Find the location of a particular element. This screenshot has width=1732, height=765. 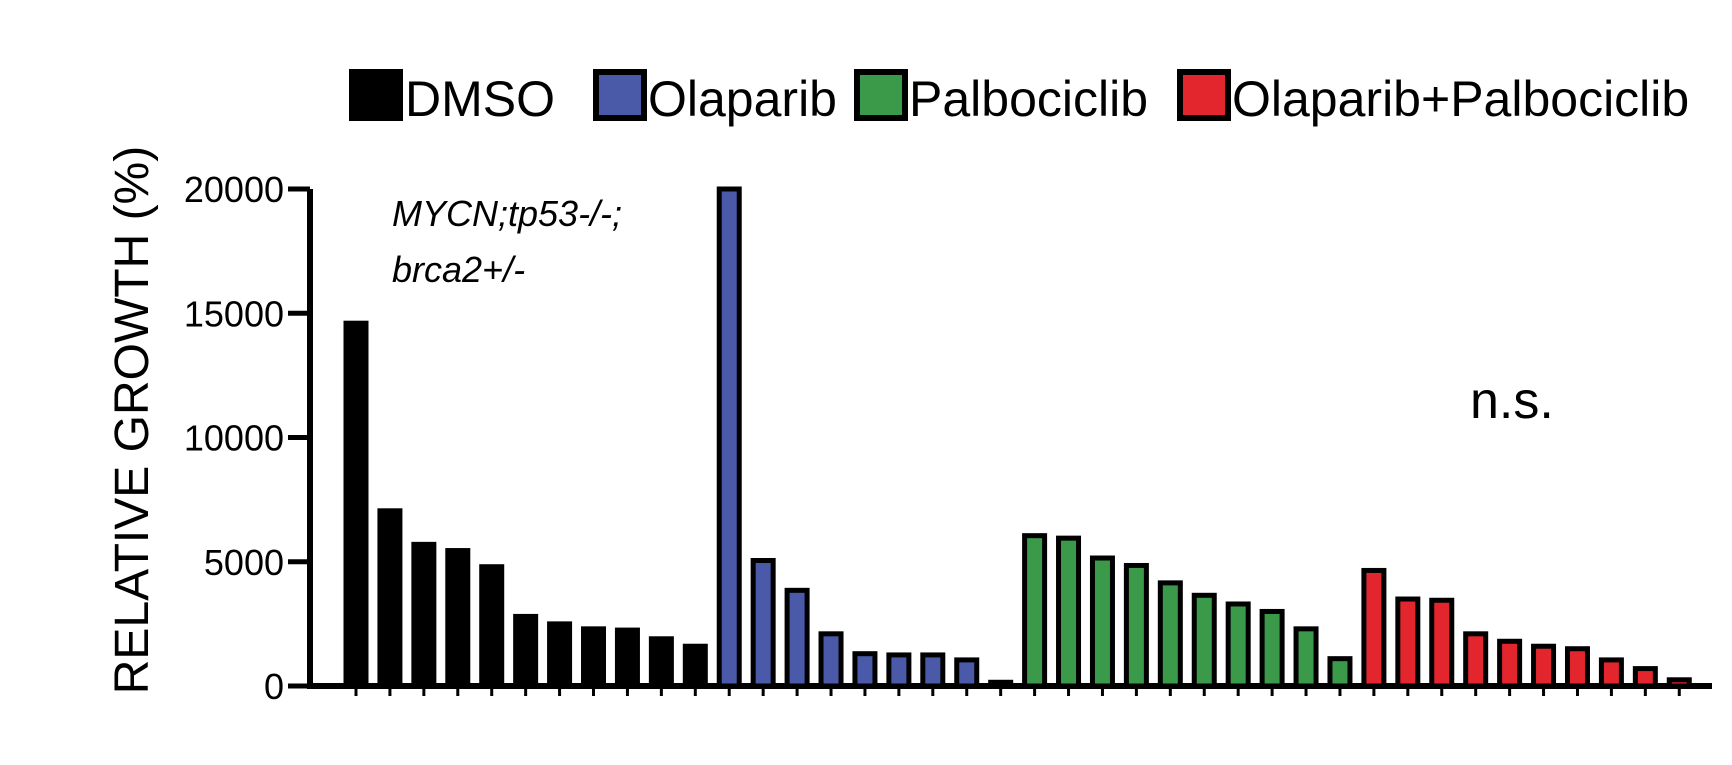

genotype-annotation-line-1: MYCN;tp53-/-; is located at coordinates (507, 213).